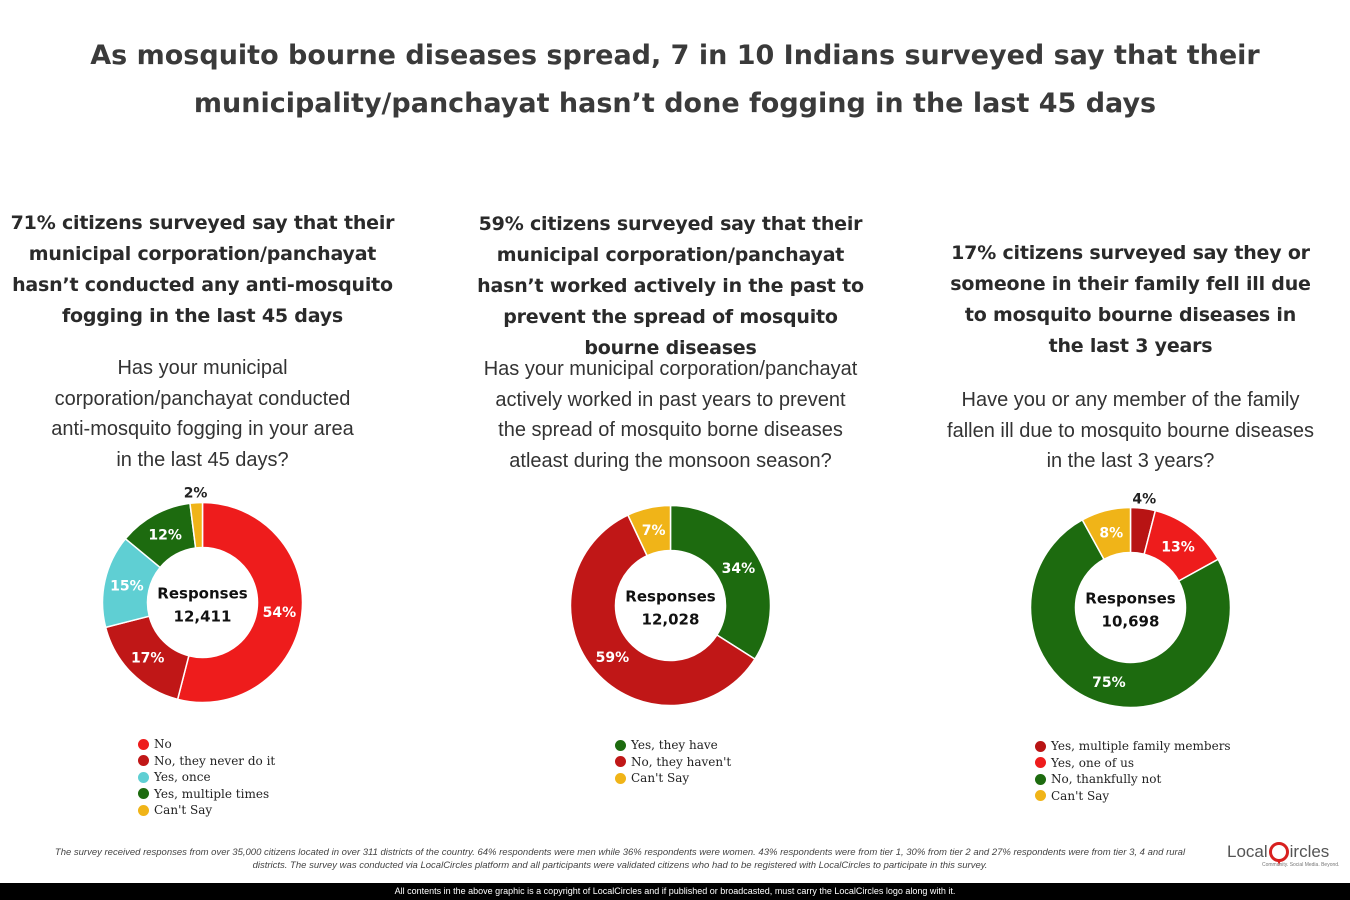  What do you see at coordinates (1106, 779) in the screenshot?
I see `legend-label: No, thankfully not` at bounding box center [1106, 779].